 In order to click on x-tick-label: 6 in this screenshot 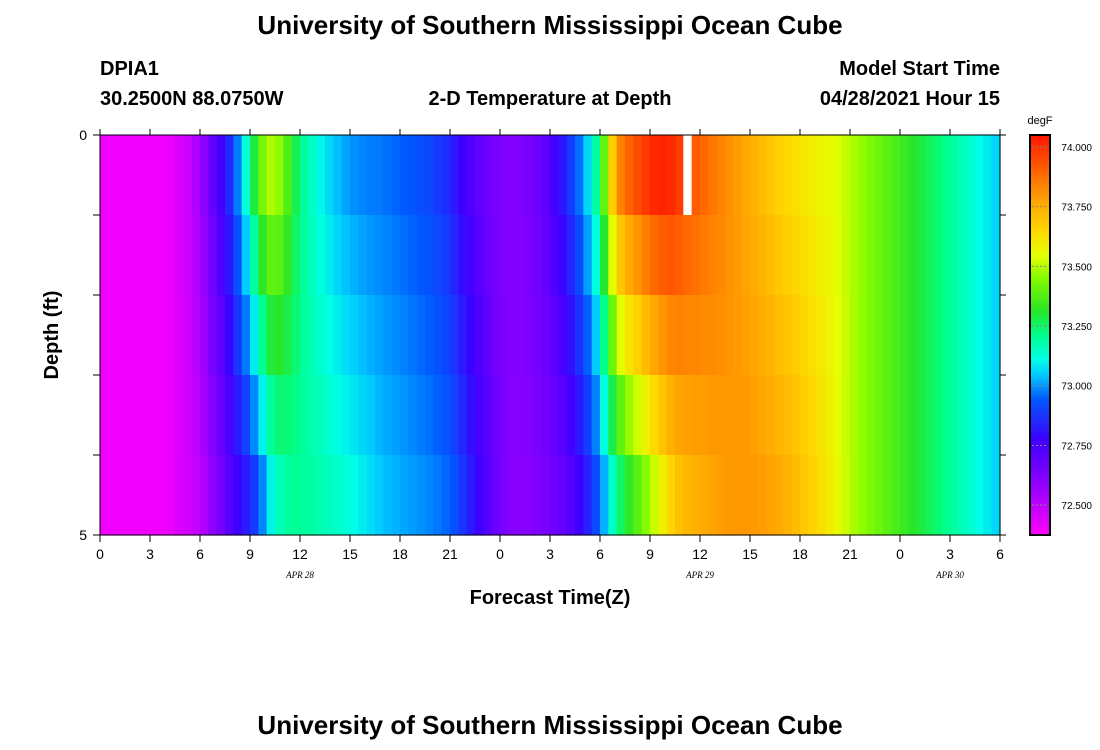, I will do `click(200, 554)`.